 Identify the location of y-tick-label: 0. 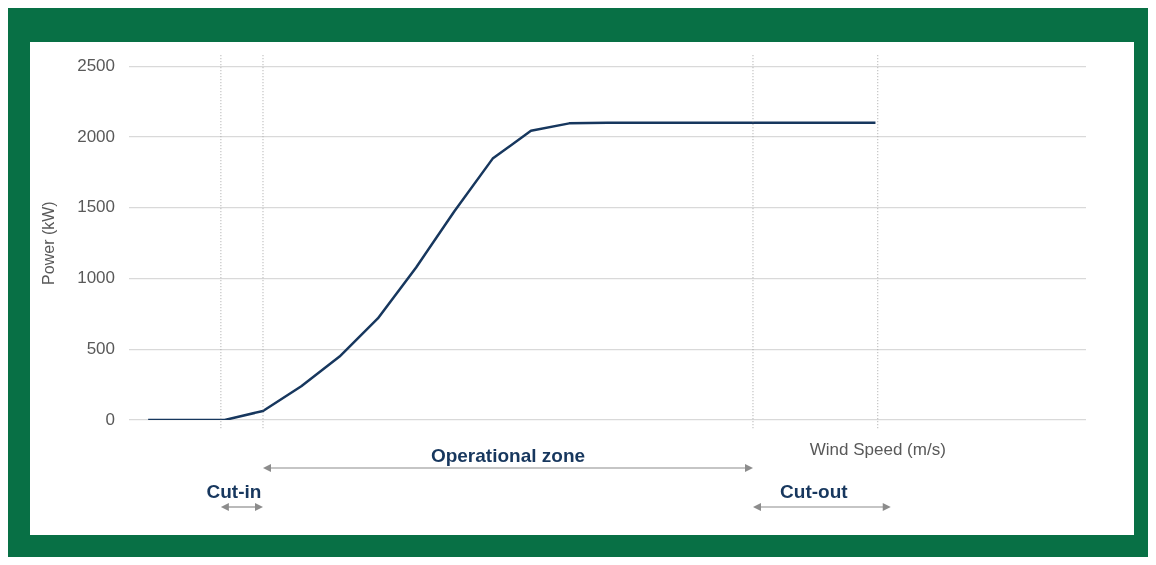
(110, 419).